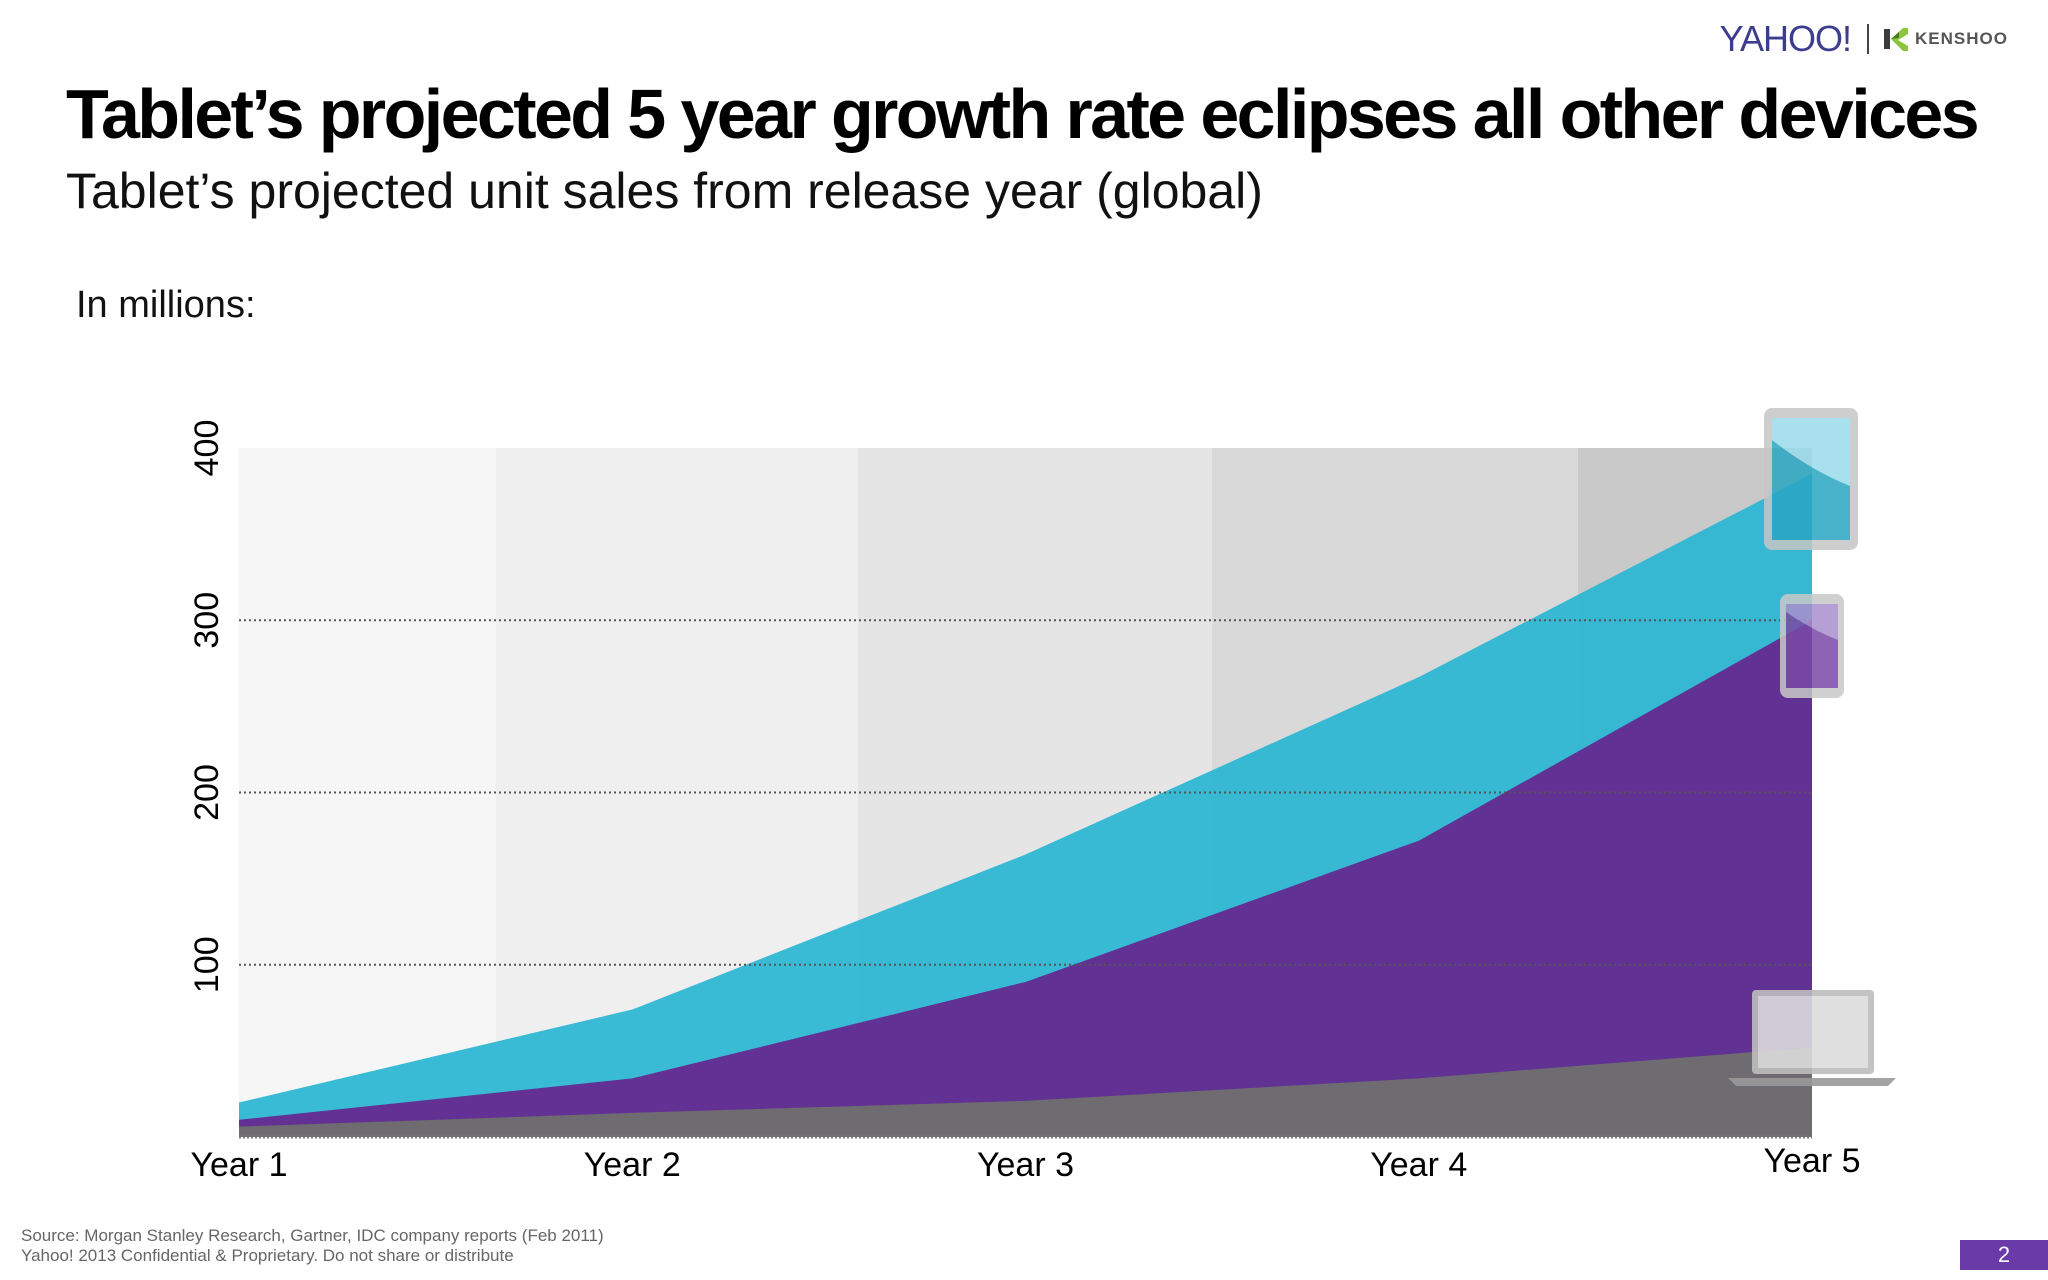 The height and width of the screenshot is (1280, 2048). What do you see at coordinates (1868, 39) in the screenshot?
I see `logo-divider` at bounding box center [1868, 39].